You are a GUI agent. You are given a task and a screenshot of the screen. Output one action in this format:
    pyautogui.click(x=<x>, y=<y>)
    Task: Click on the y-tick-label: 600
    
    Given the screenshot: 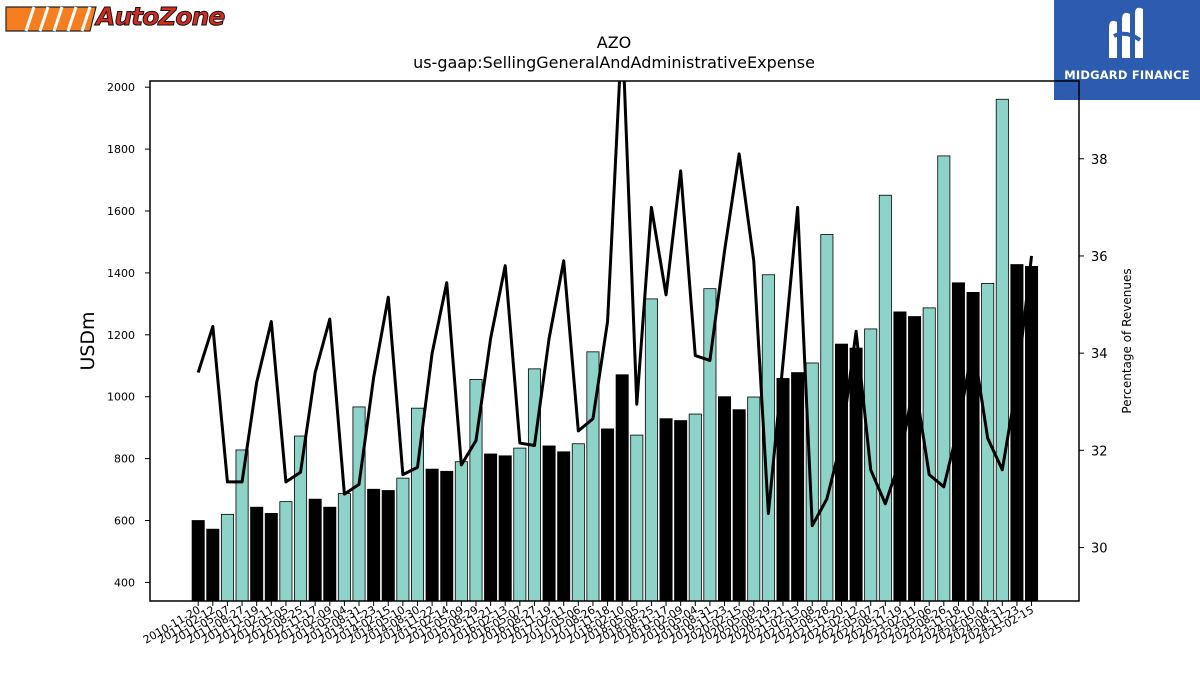 What is the action you would take?
    pyautogui.click(x=124, y=521)
    